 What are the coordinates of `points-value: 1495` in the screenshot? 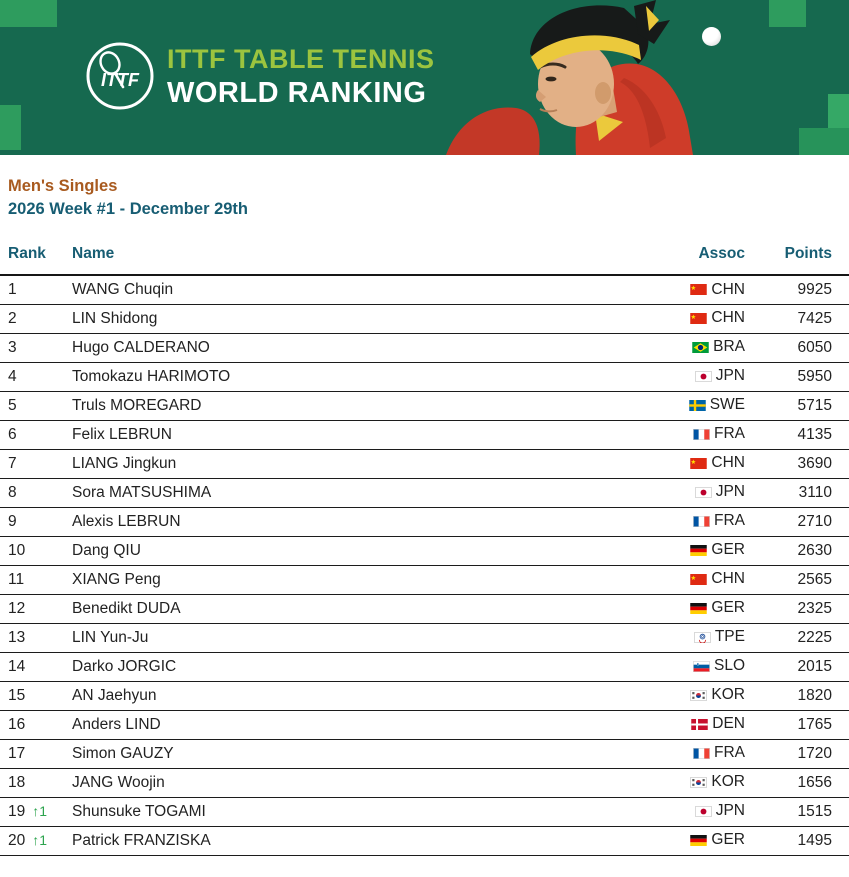 It's located at (797, 841).